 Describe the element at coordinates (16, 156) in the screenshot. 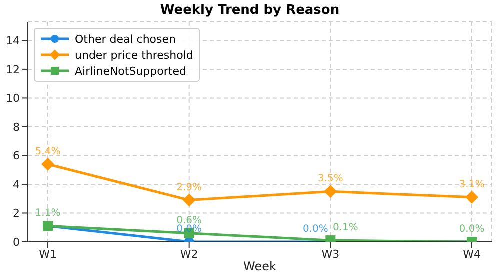

I see `y-tick-label: 6` at that location.